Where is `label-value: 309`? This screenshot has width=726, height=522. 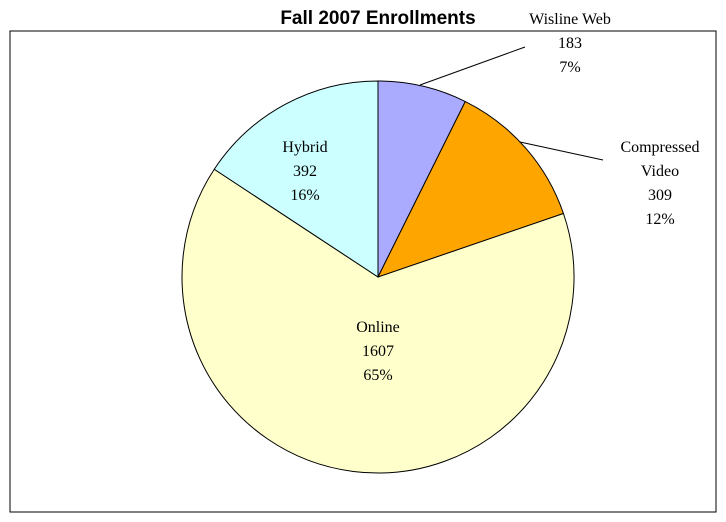 label-value: 309 is located at coordinates (660, 195).